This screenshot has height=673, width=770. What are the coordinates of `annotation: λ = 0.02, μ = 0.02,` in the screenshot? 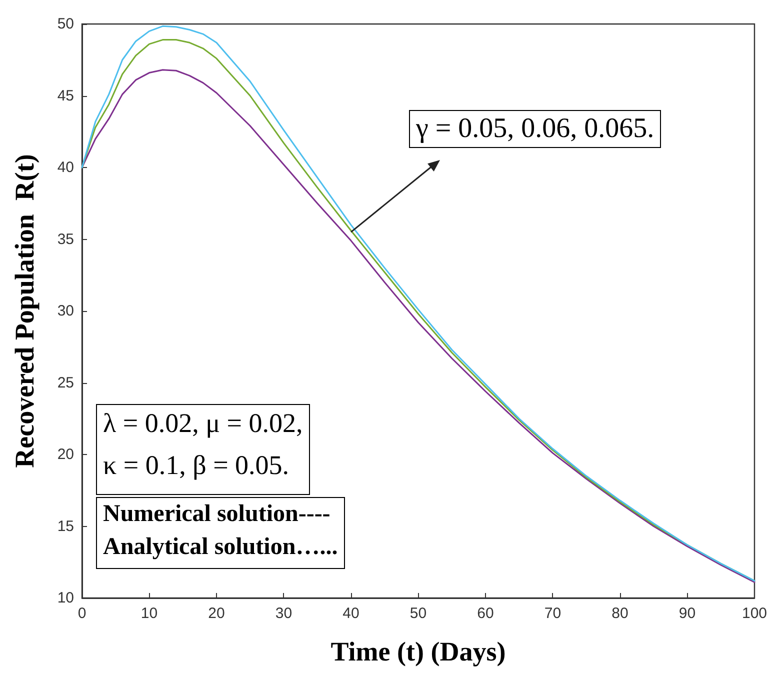 It's located at (203, 423).